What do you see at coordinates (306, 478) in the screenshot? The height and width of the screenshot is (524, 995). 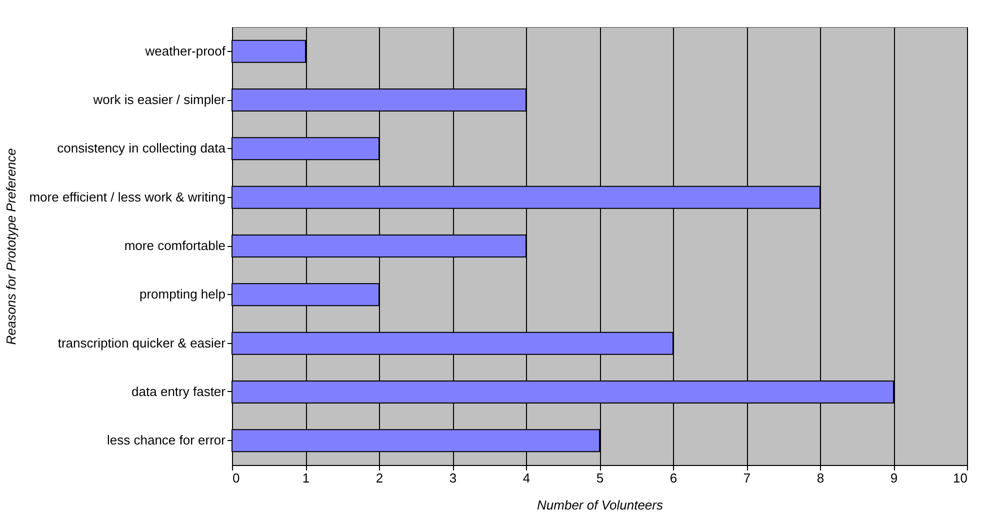 I see `x-tick-label: 1` at bounding box center [306, 478].